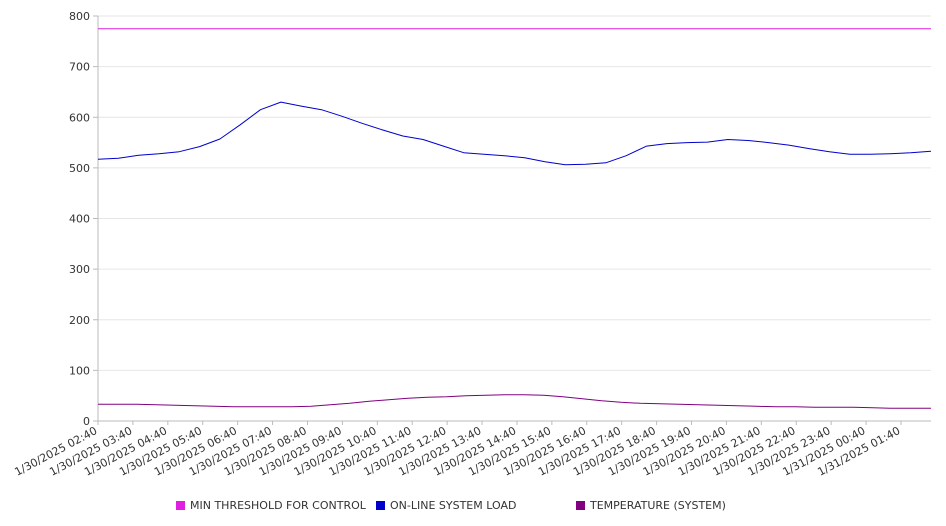 The width and height of the screenshot is (946, 526). I want to click on legend-label-1: ON-LINE SYSTEM LOAD, so click(453, 505).